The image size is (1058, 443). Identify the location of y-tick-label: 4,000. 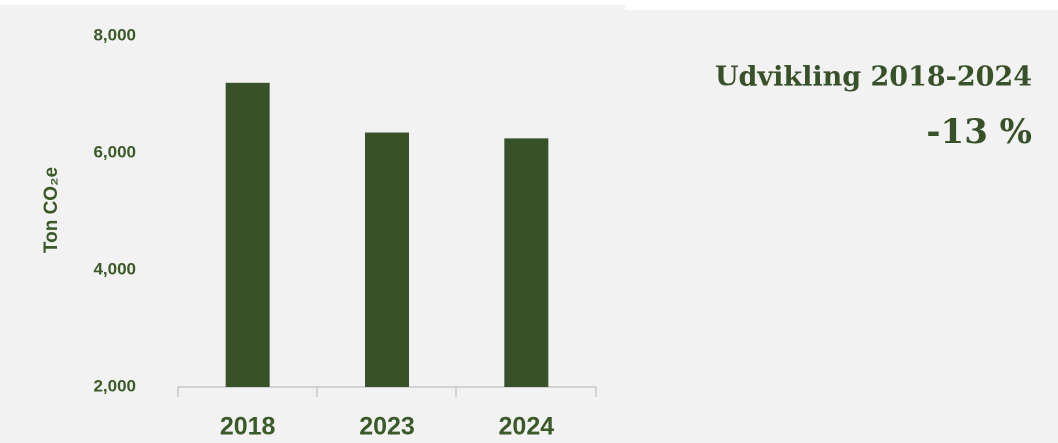
(114, 268).